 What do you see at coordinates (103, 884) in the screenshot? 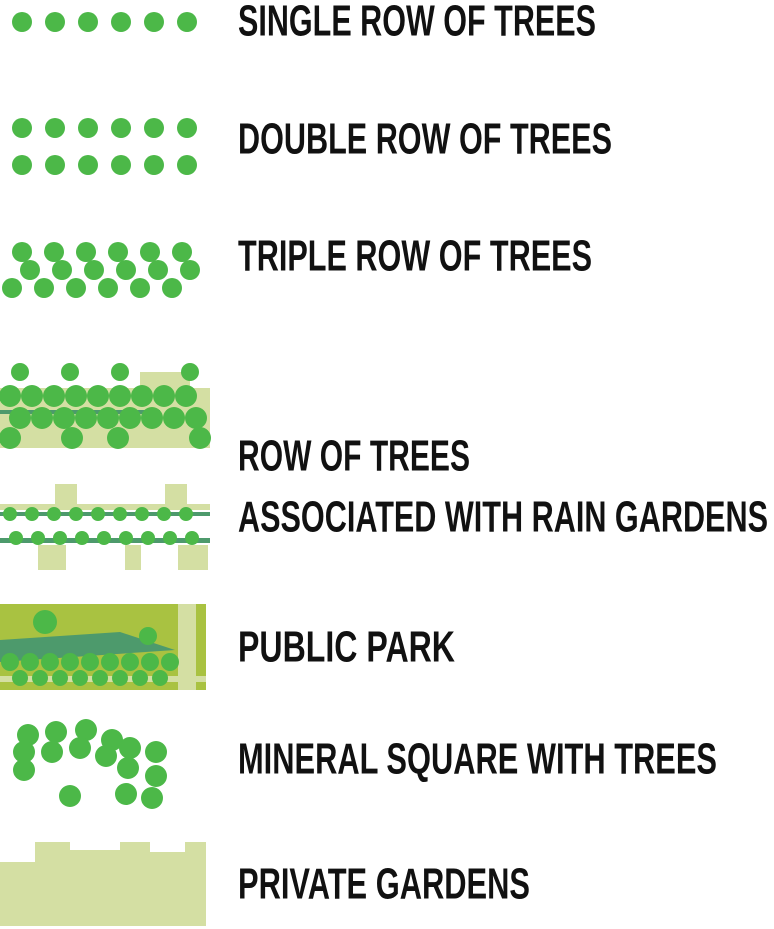
I see `private-garden` at bounding box center [103, 884].